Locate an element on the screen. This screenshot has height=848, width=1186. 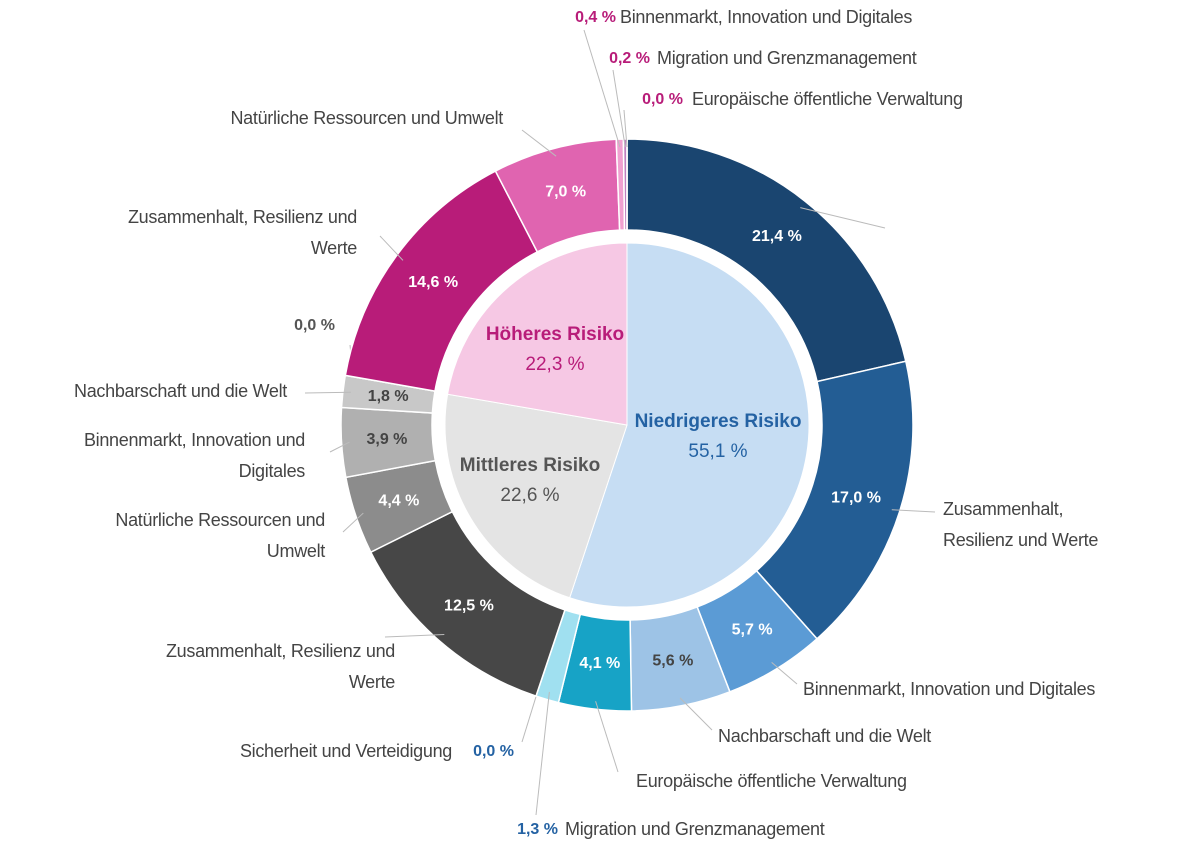
value-label: 21,4 % is located at coordinates (777, 236).